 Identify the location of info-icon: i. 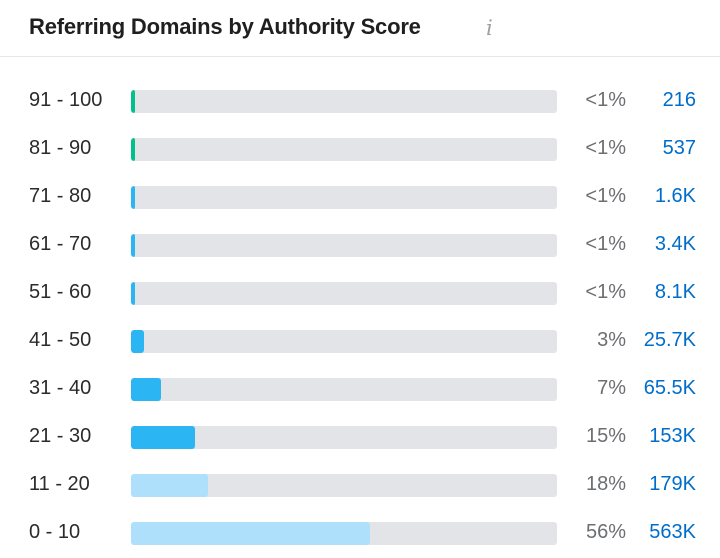
(489, 28).